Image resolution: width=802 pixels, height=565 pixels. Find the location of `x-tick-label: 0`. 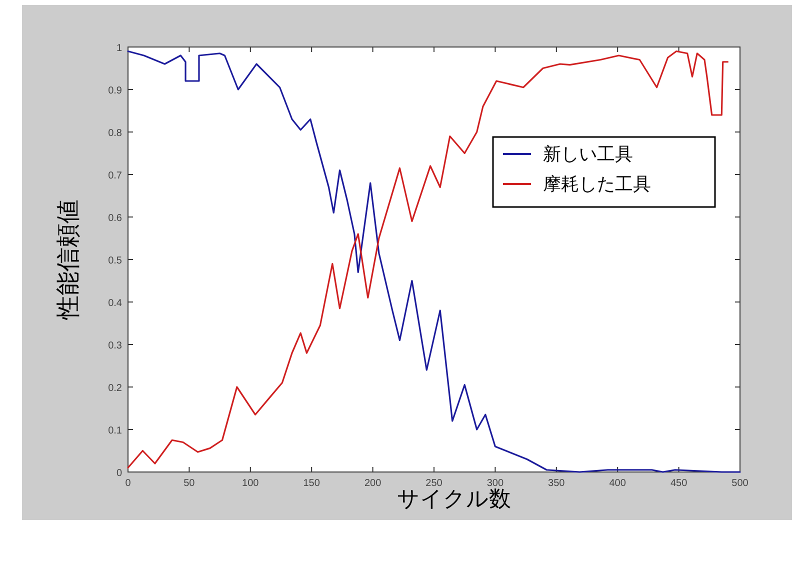

x-tick-label: 0 is located at coordinates (128, 483).